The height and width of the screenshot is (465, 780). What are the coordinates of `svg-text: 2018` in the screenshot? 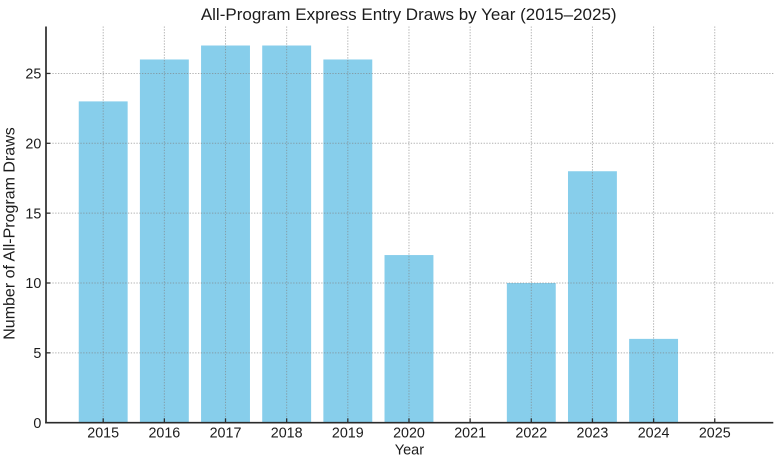 It's located at (287, 433).